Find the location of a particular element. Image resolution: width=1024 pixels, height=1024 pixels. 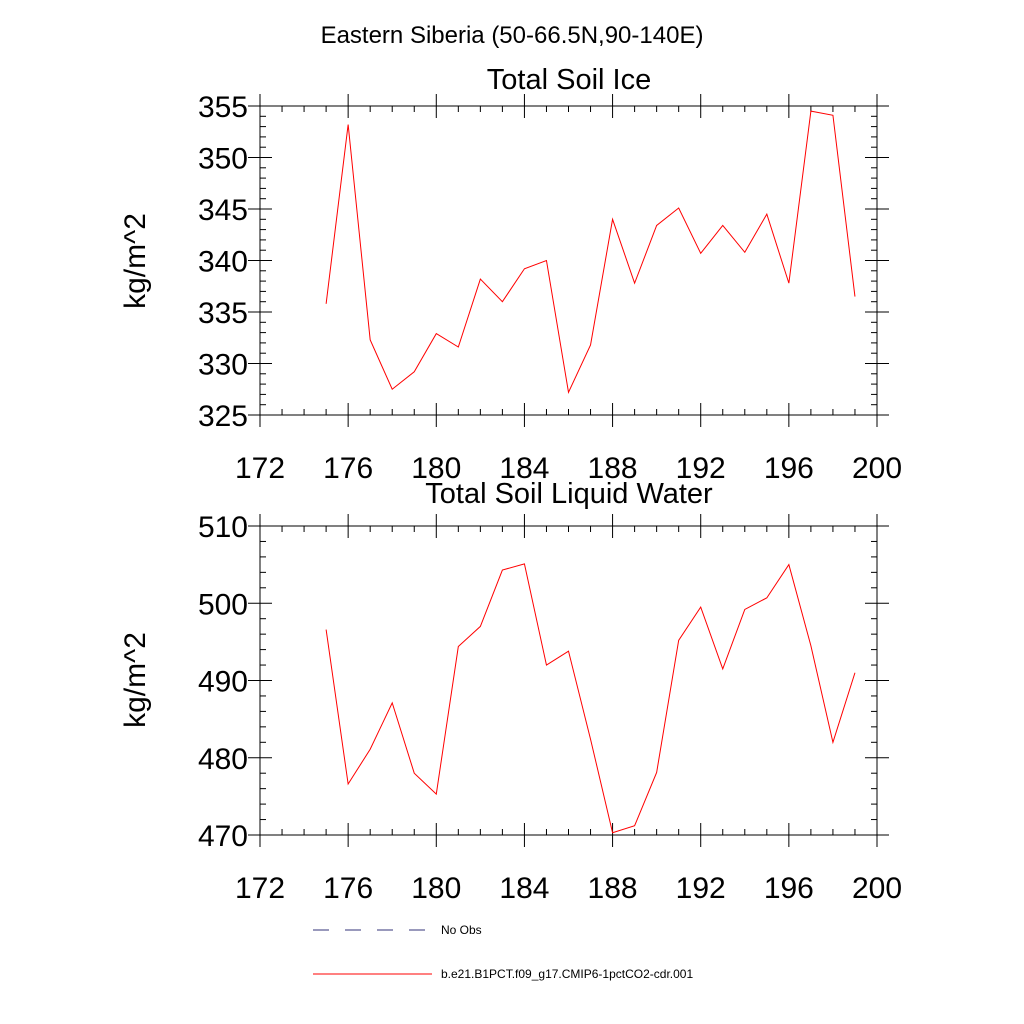

y-tick-label: 500 is located at coordinates (223, 604).